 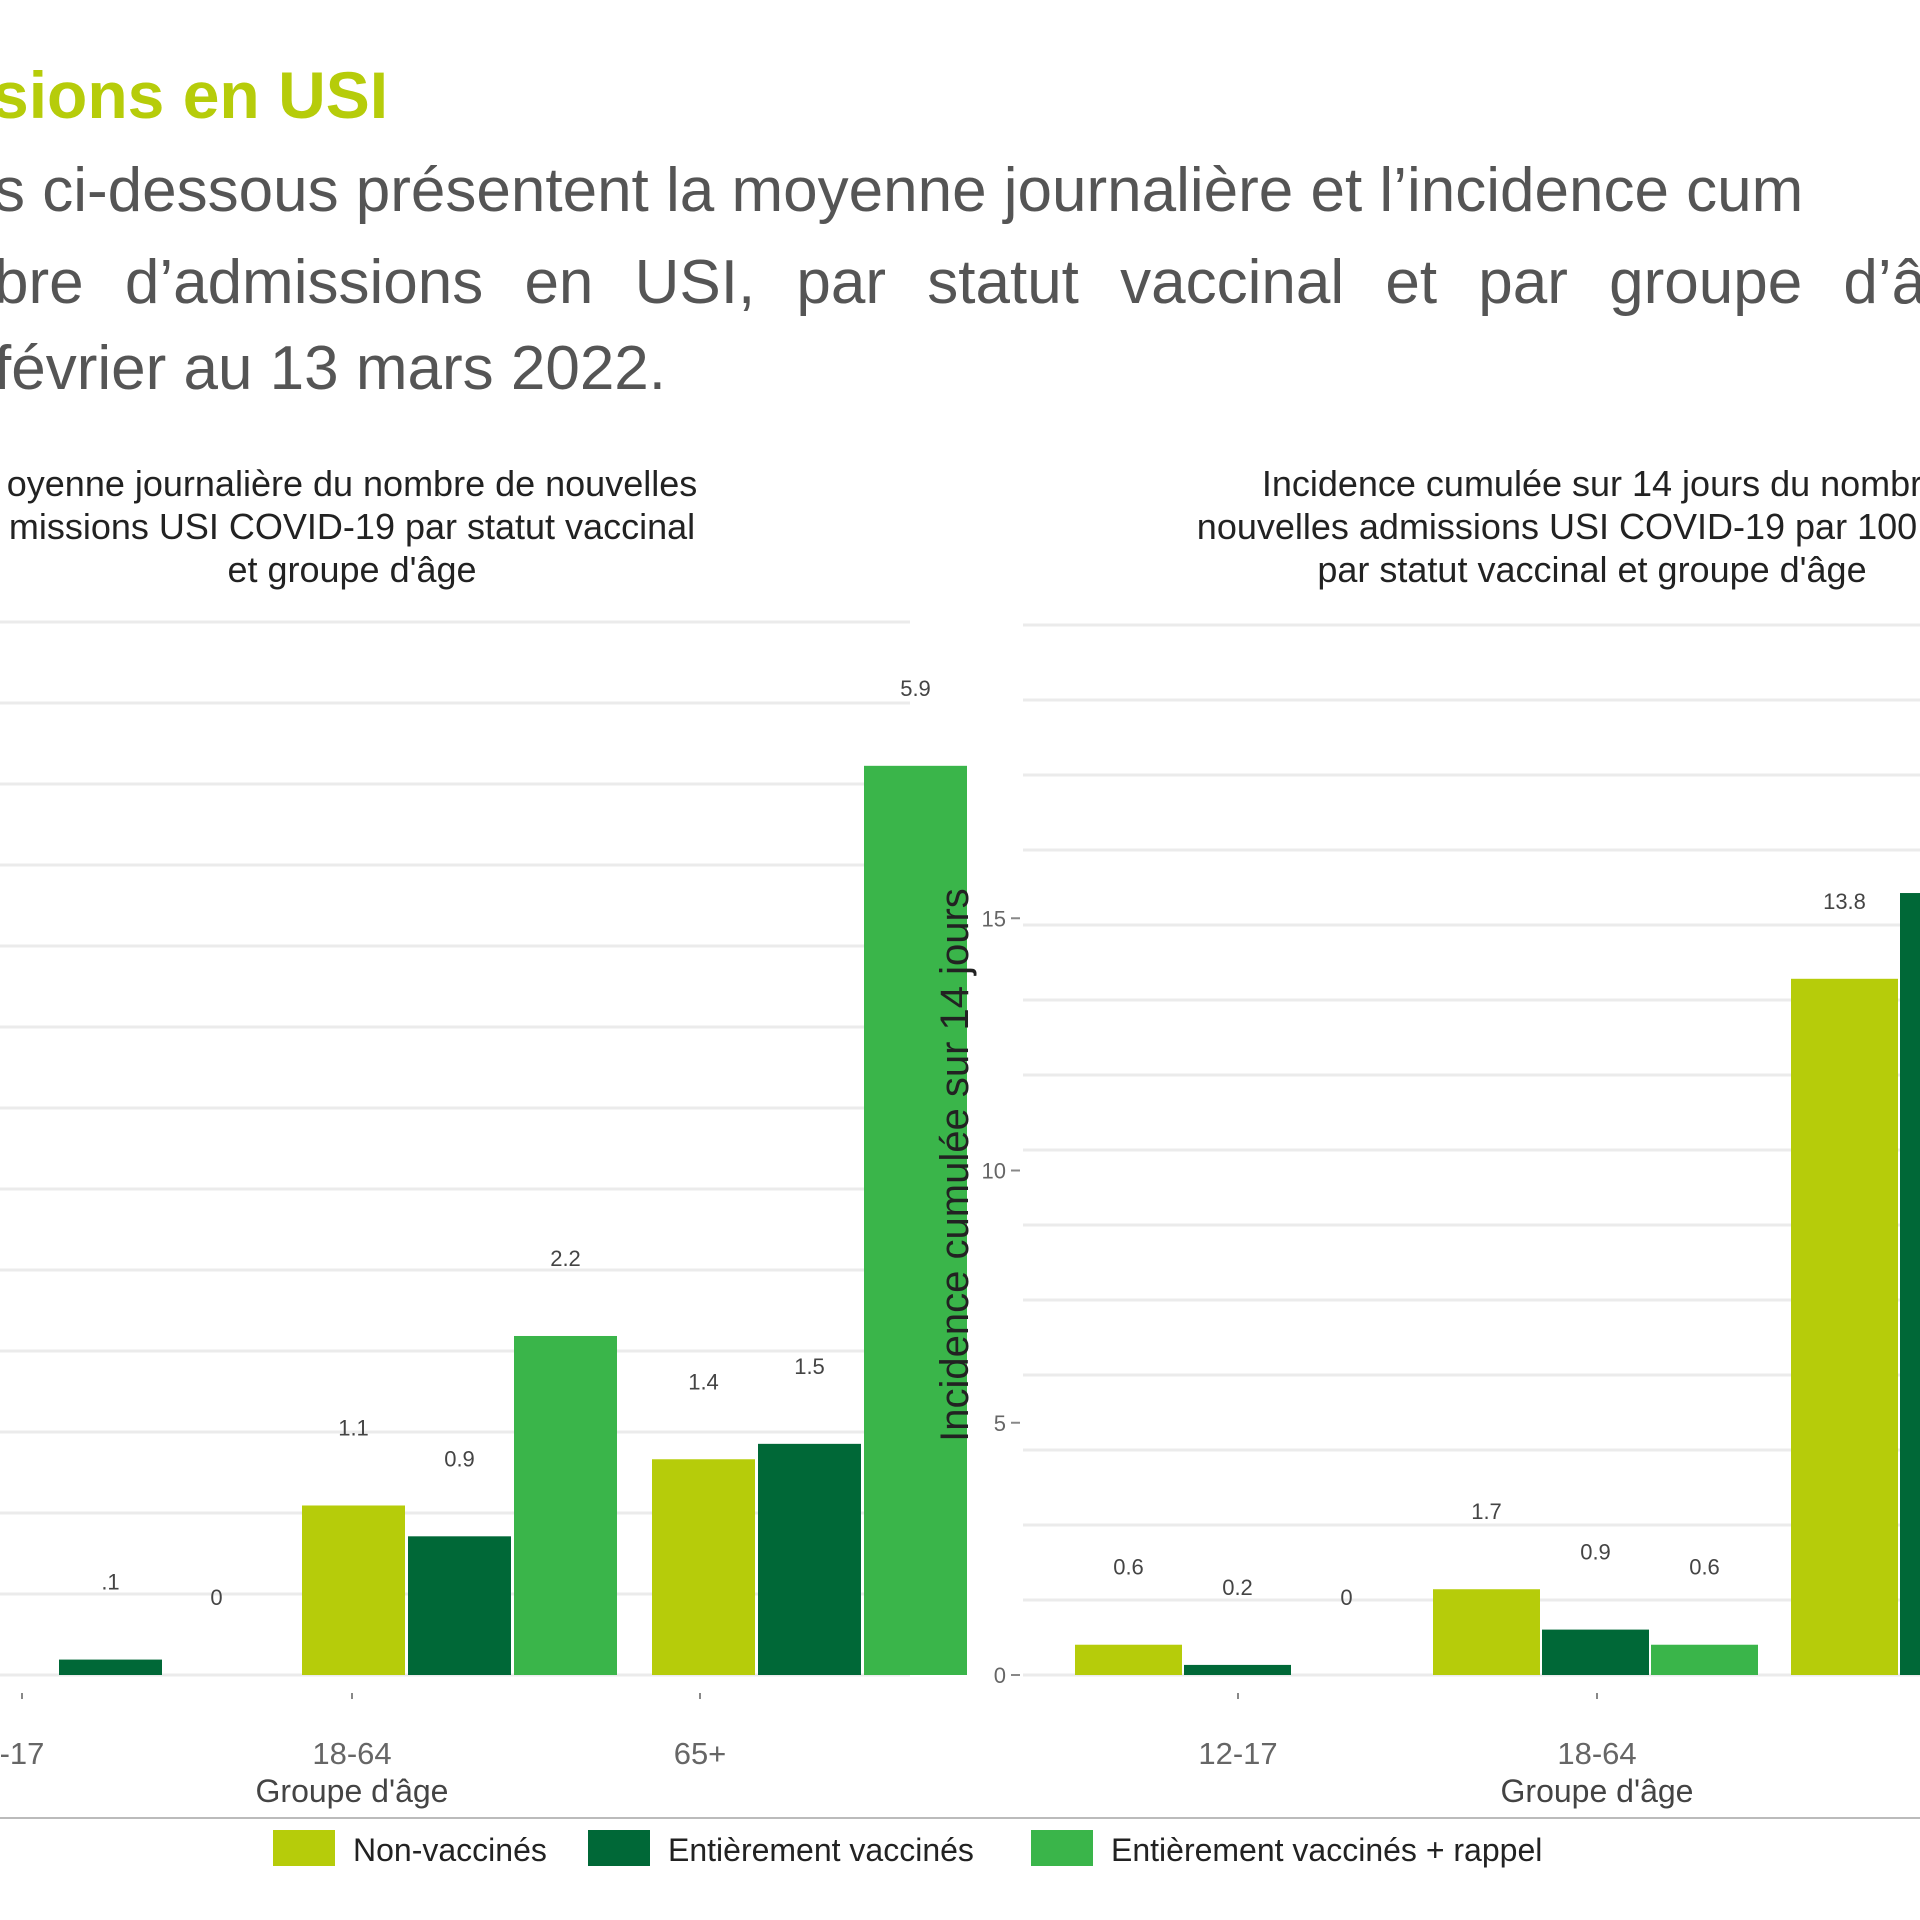 I want to click on data-label: 1.1, so click(x=353, y=1427).